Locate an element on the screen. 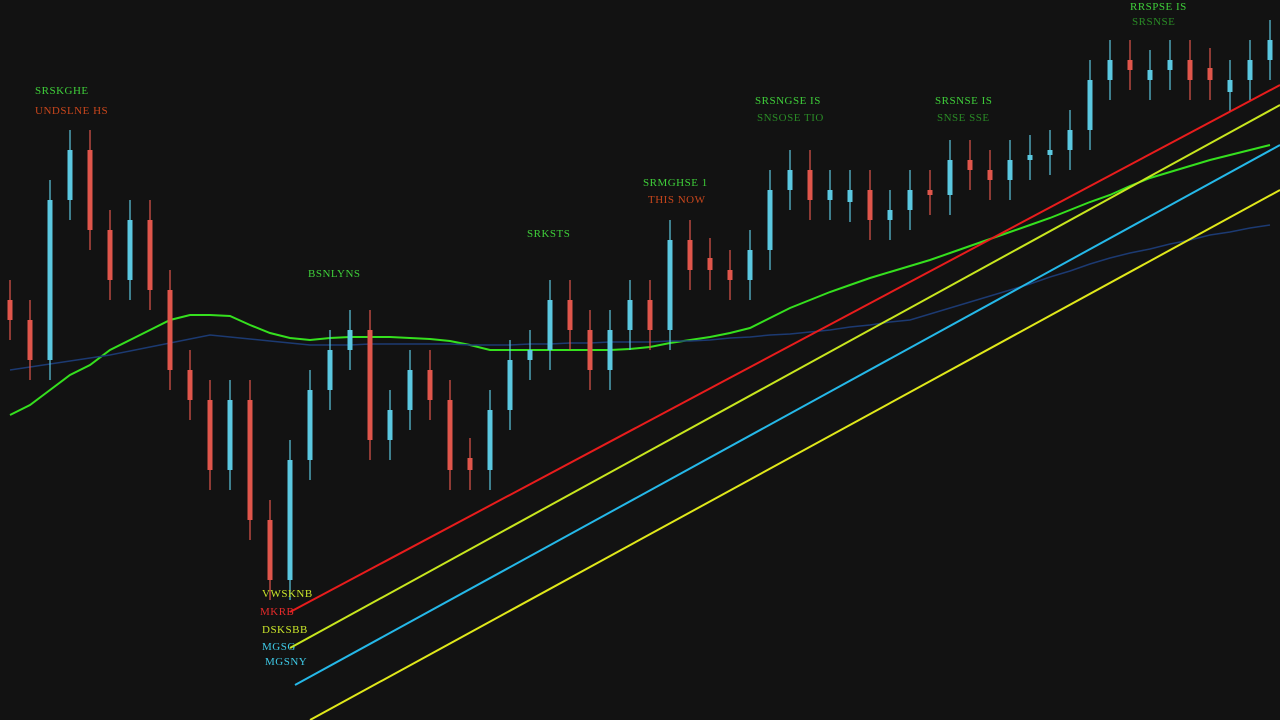 The width and height of the screenshot is (1280, 720). annotation: SRKSTS is located at coordinates (549, 234).